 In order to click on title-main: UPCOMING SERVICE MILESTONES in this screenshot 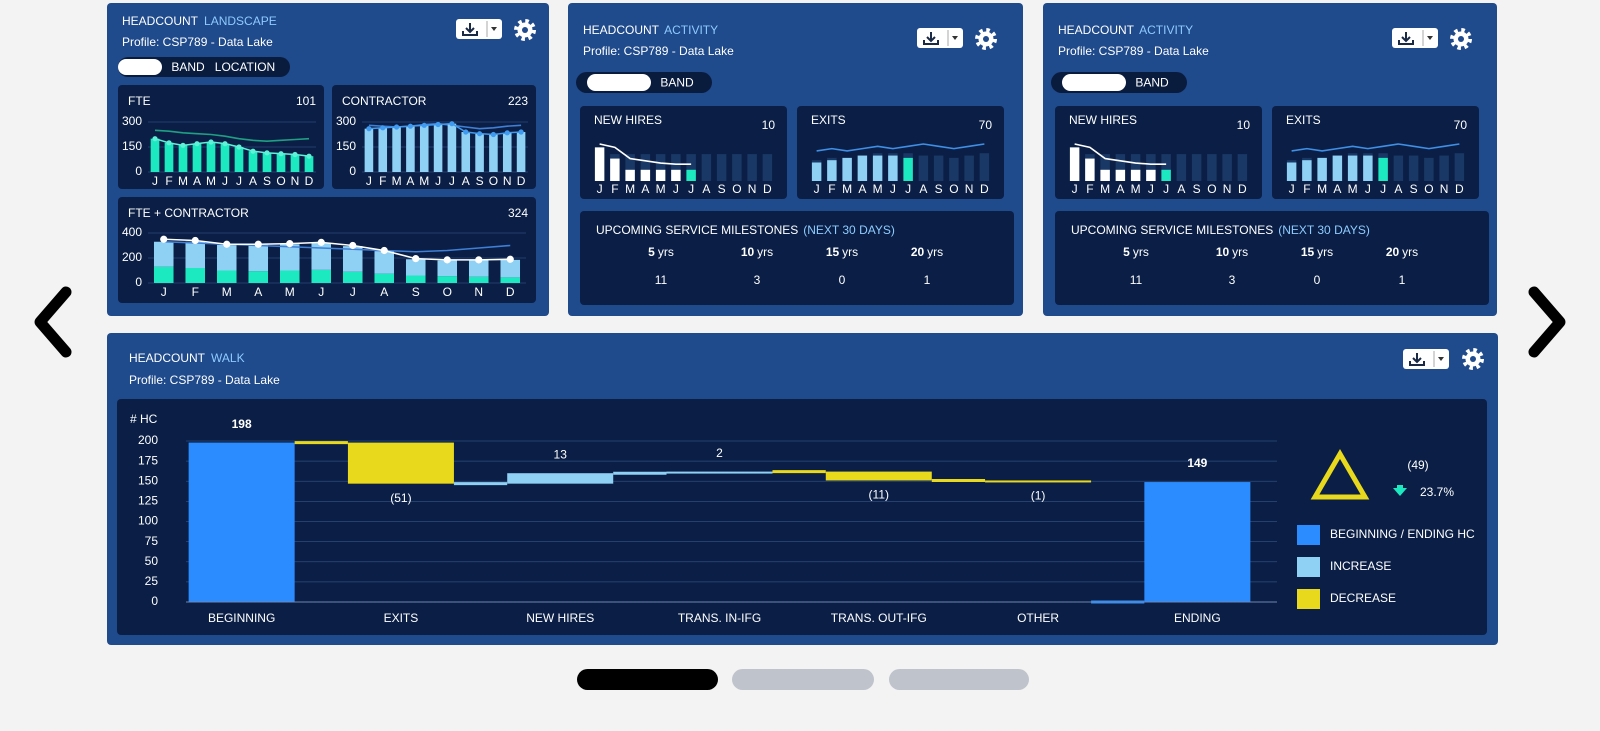, I will do `click(697, 230)`.